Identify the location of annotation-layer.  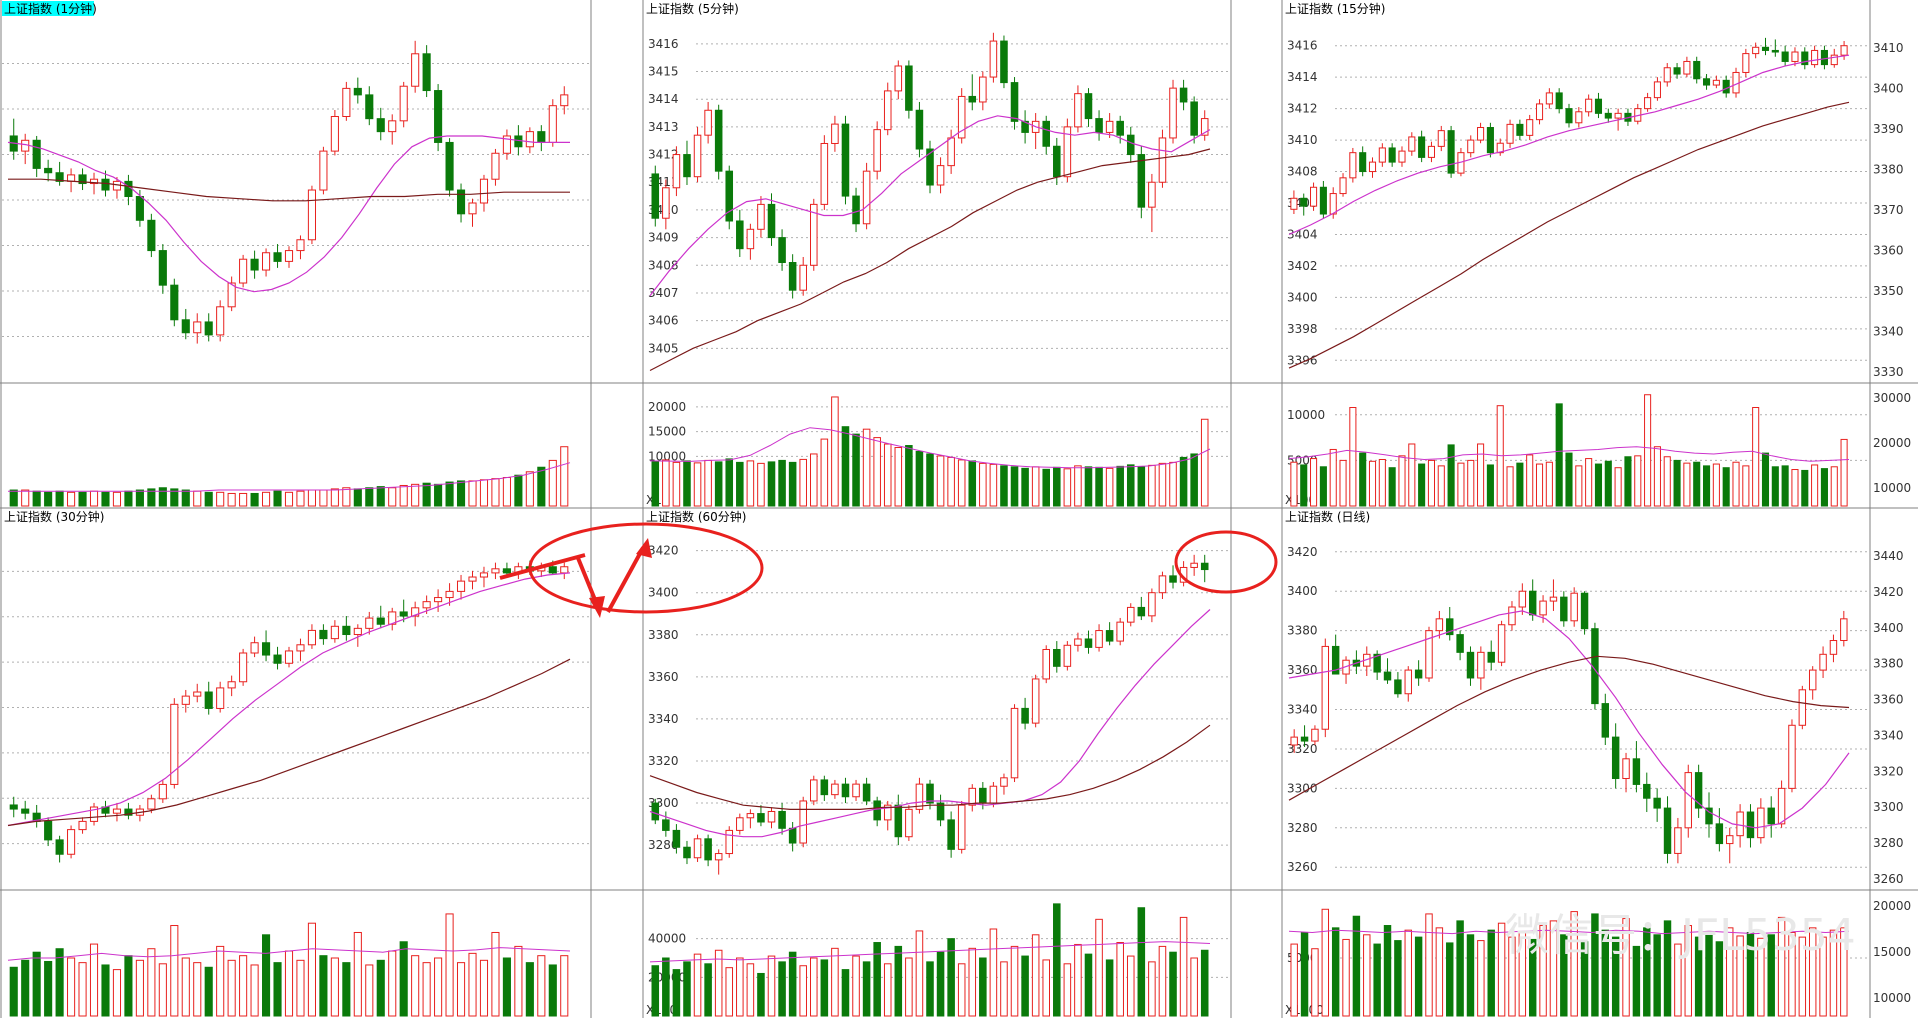
(888, 570).